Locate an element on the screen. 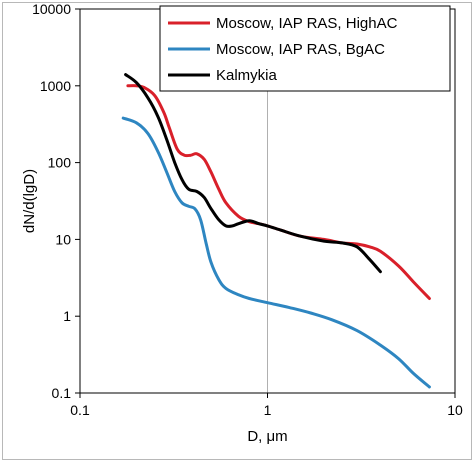 The image size is (474, 462). x-tick-label: 10 is located at coordinates (455, 410).